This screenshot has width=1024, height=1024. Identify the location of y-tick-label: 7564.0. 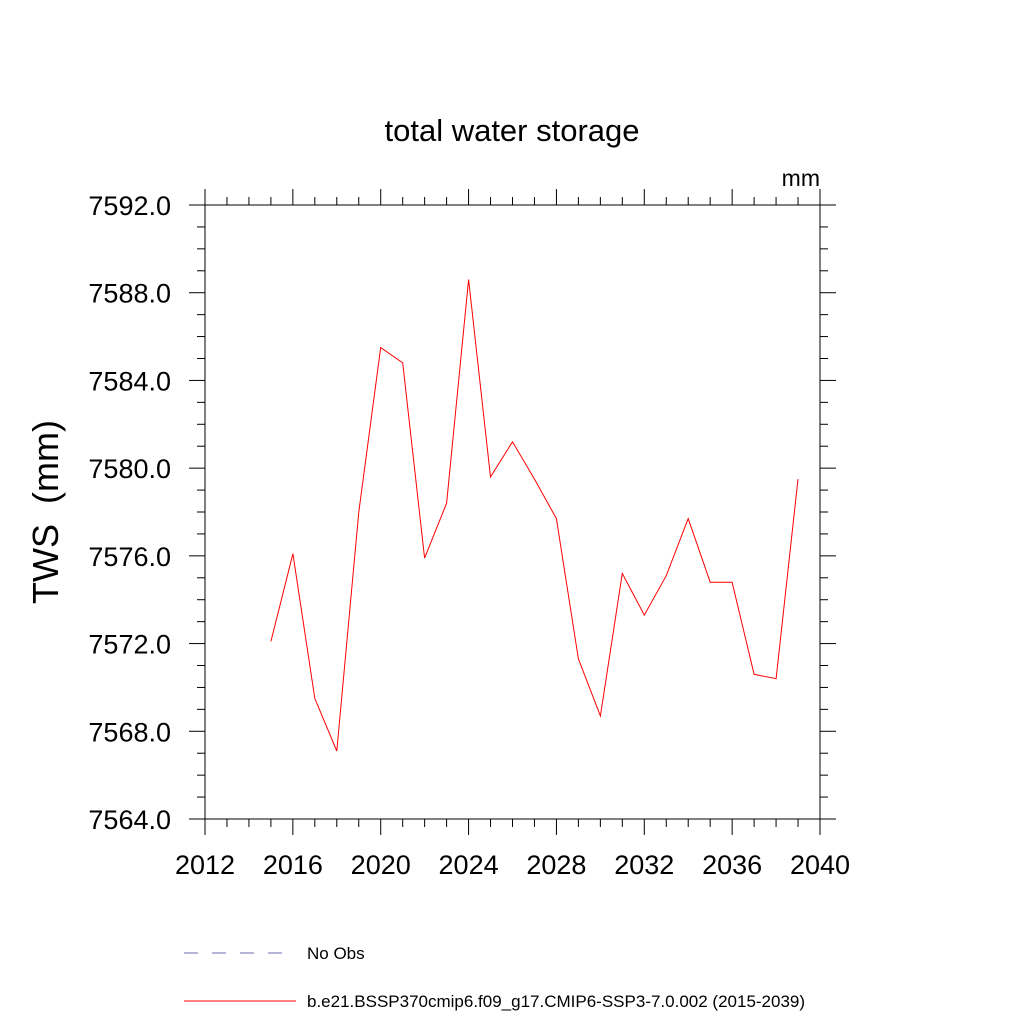
(129, 820).